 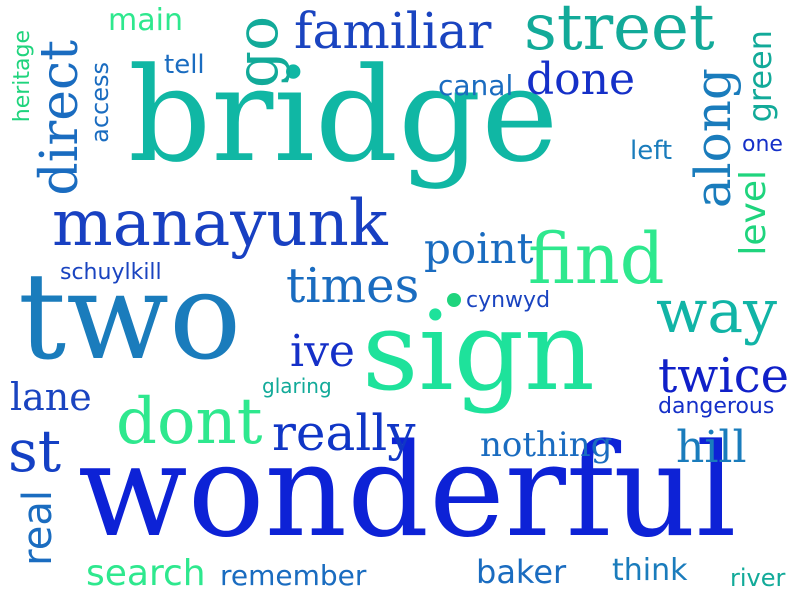 I want to click on word-dont: dont, so click(x=189, y=422).